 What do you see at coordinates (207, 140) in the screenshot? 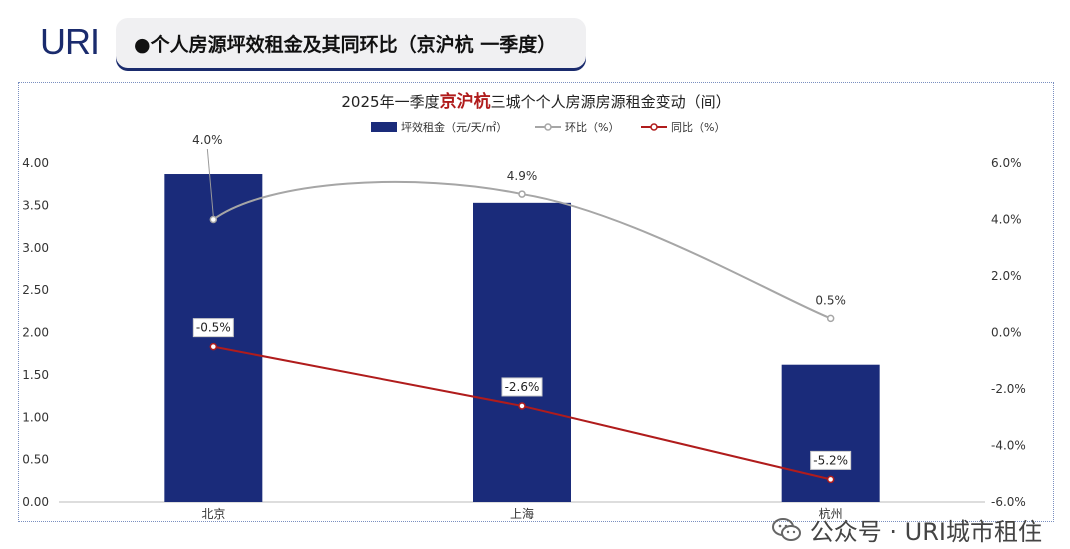
I see `mom-data-label: 4.0%` at bounding box center [207, 140].